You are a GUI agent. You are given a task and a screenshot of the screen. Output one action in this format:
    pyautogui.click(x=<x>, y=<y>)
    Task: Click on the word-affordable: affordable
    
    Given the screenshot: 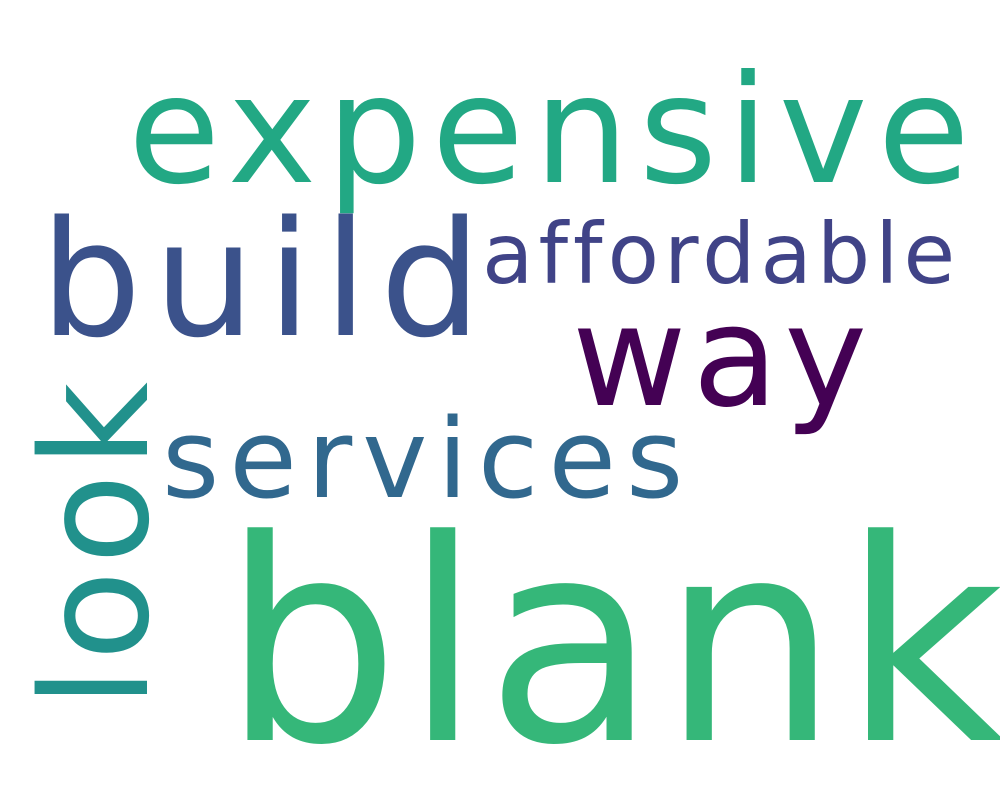 What is the action you would take?
    pyautogui.click(x=721, y=254)
    